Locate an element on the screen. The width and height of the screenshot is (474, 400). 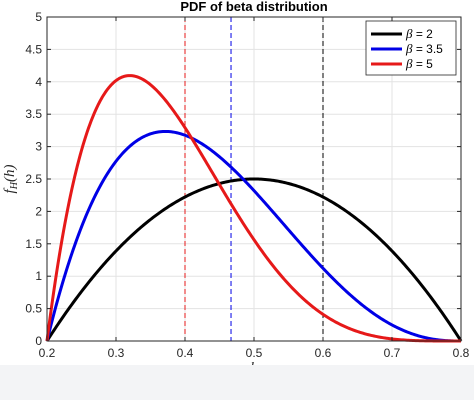
x-tick-label-2: 0.4 is located at coordinates (185, 353).